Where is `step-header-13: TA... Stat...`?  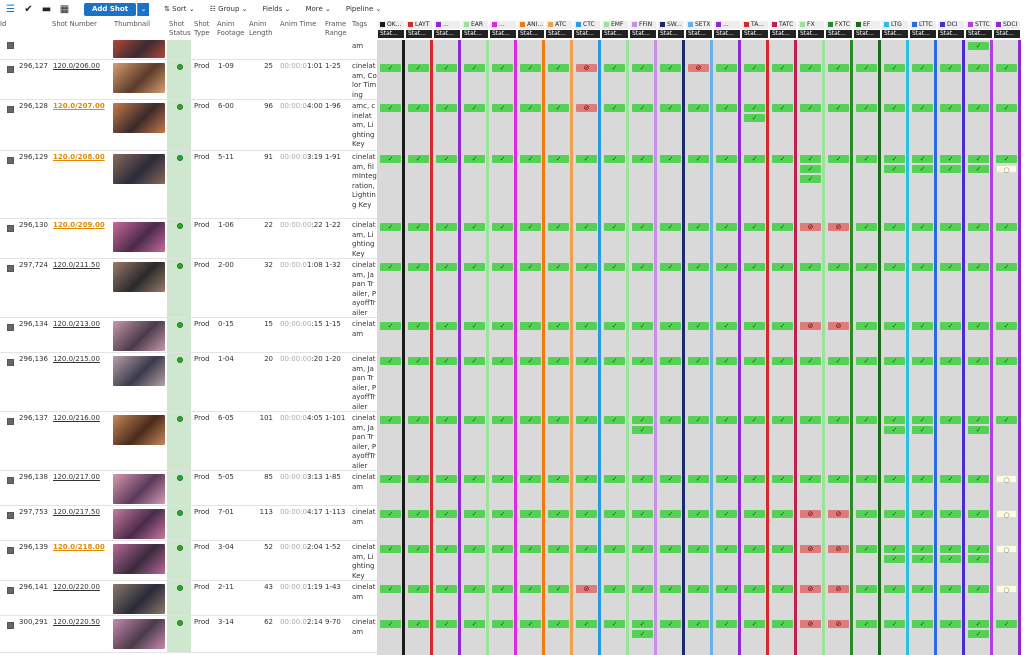 step-header-13: TA... Stat... is located at coordinates (755, 29).